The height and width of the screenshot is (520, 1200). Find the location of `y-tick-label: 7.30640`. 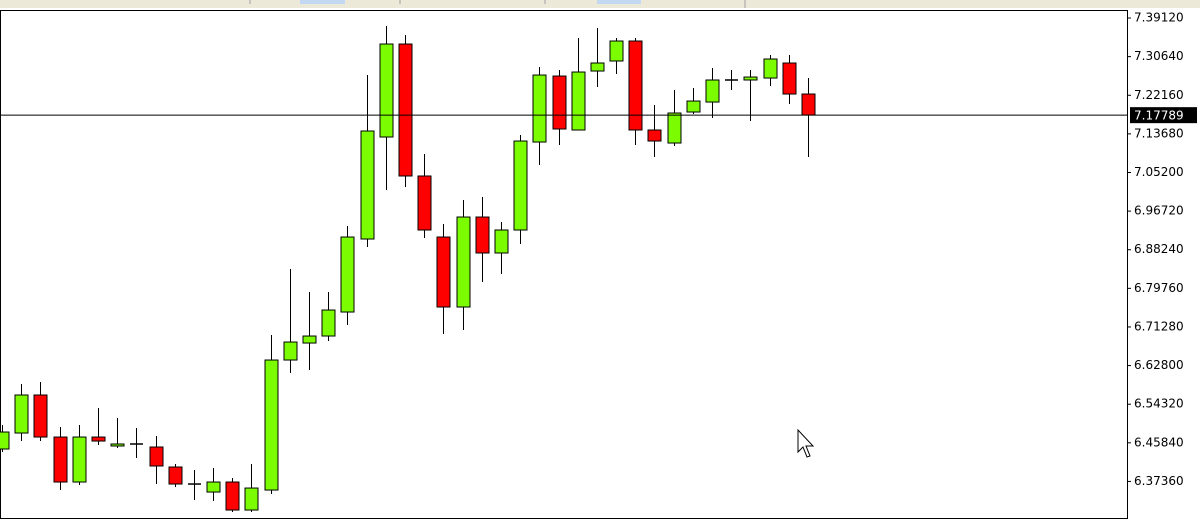

y-tick-label: 7.30640 is located at coordinates (1159, 56).